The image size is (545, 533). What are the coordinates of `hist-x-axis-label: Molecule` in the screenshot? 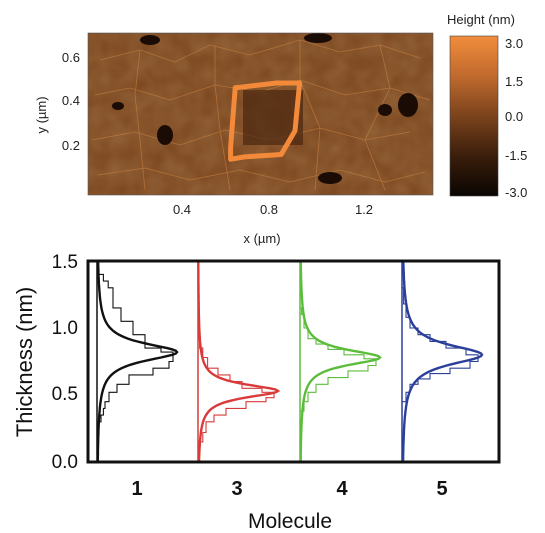 It's located at (290, 521).